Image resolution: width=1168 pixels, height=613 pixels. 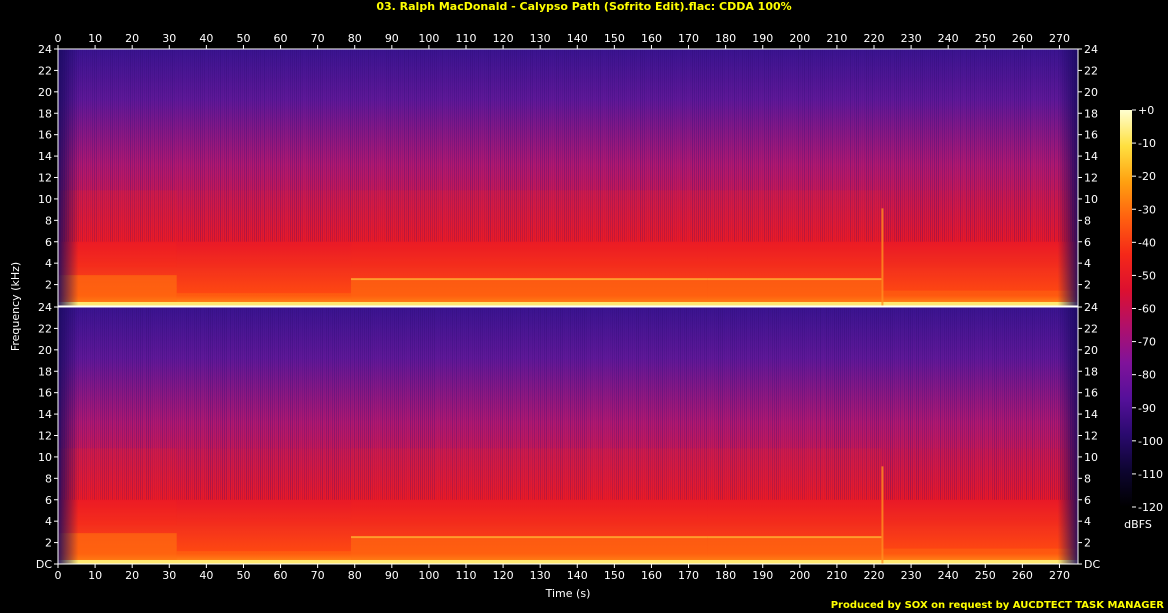 What do you see at coordinates (1147, 275) in the screenshot?
I see `colorbar-tick-label: -50` at bounding box center [1147, 275].